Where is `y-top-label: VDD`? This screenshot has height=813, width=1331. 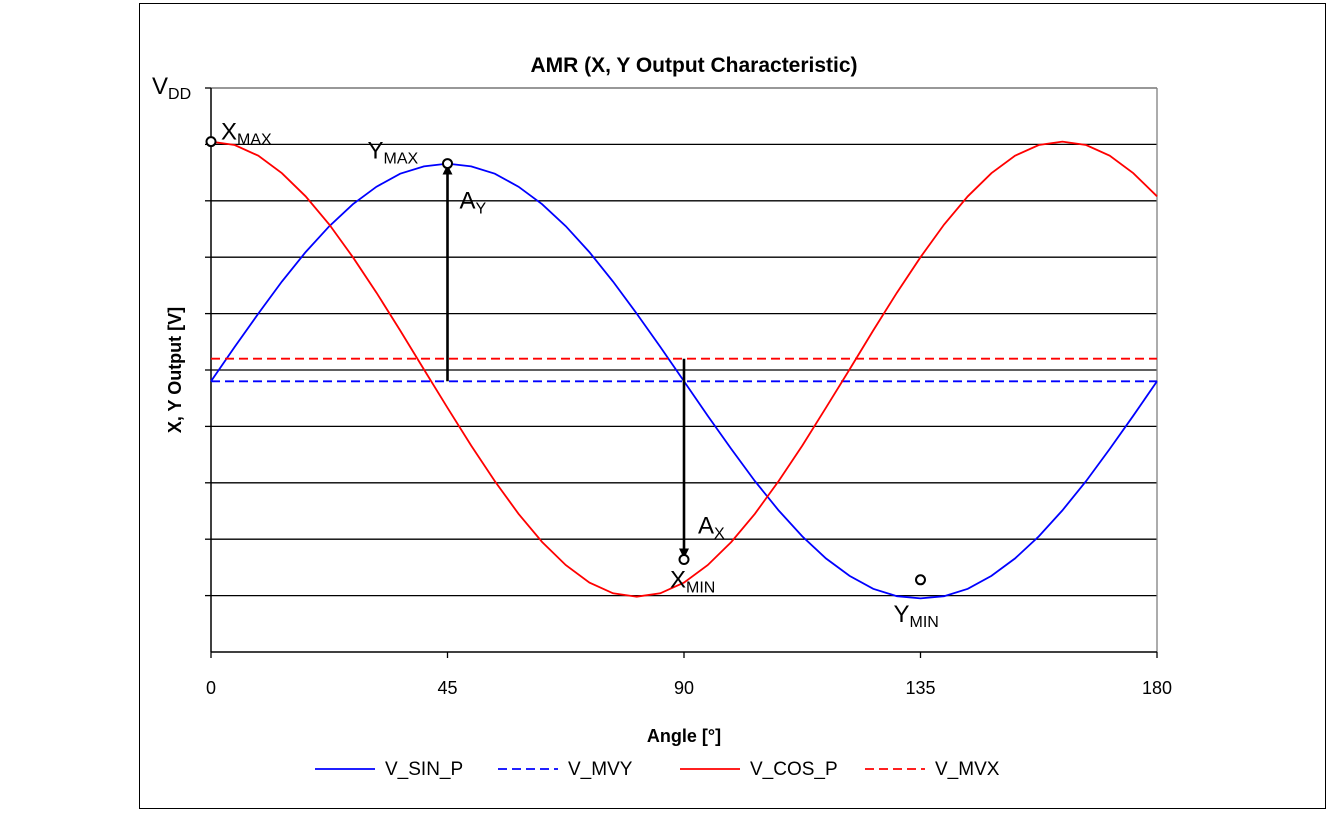
y-top-label: VDD is located at coordinates (171, 88).